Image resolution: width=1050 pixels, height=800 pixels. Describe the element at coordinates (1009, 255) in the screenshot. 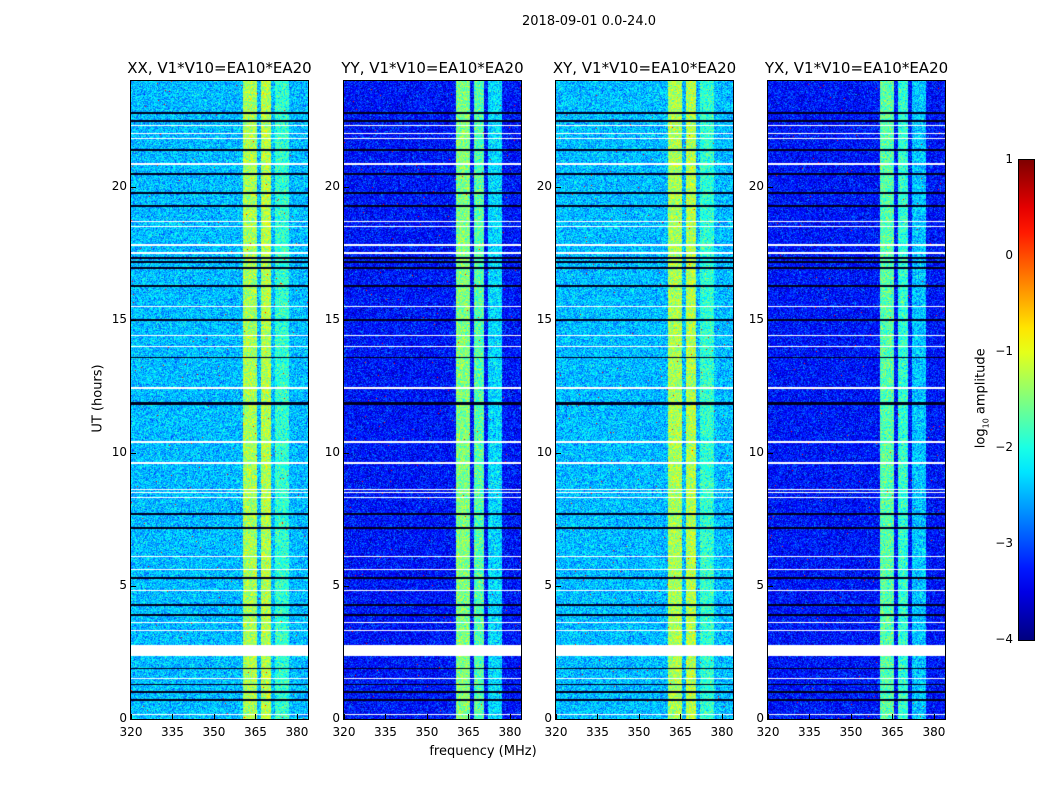

I see `colorbar-tick-label: 0` at that location.